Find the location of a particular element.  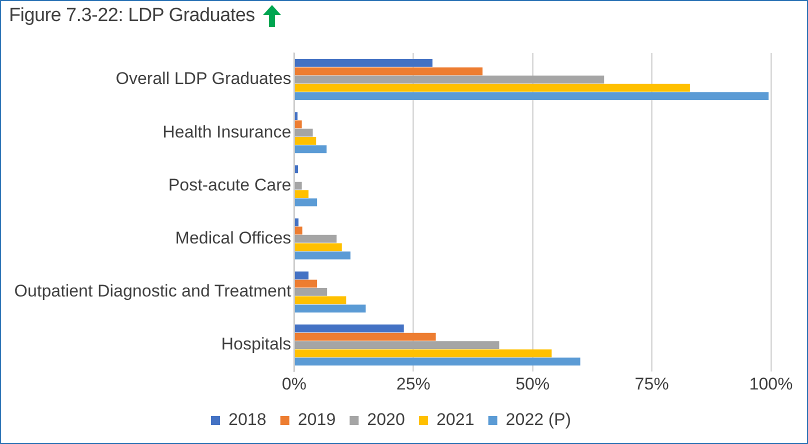

y-tick-label: Post-acute Care is located at coordinates (230, 184).